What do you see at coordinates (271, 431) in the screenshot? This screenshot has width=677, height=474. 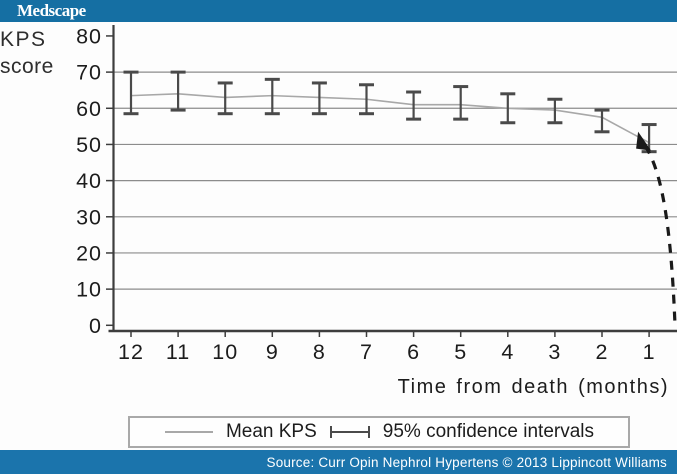 I see `legend-mean-label: Mean KPS` at bounding box center [271, 431].